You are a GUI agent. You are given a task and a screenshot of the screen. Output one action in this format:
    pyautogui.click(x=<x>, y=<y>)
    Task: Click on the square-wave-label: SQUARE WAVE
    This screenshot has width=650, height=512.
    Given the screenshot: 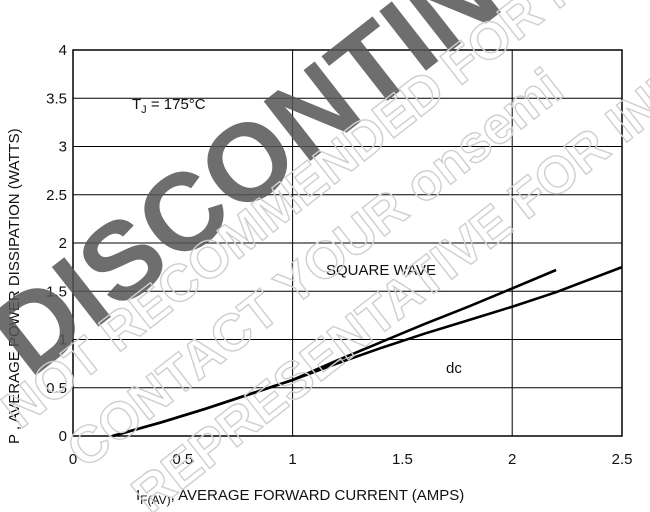 What is the action you would take?
    pyautogui.click(x=381, y=270)
    